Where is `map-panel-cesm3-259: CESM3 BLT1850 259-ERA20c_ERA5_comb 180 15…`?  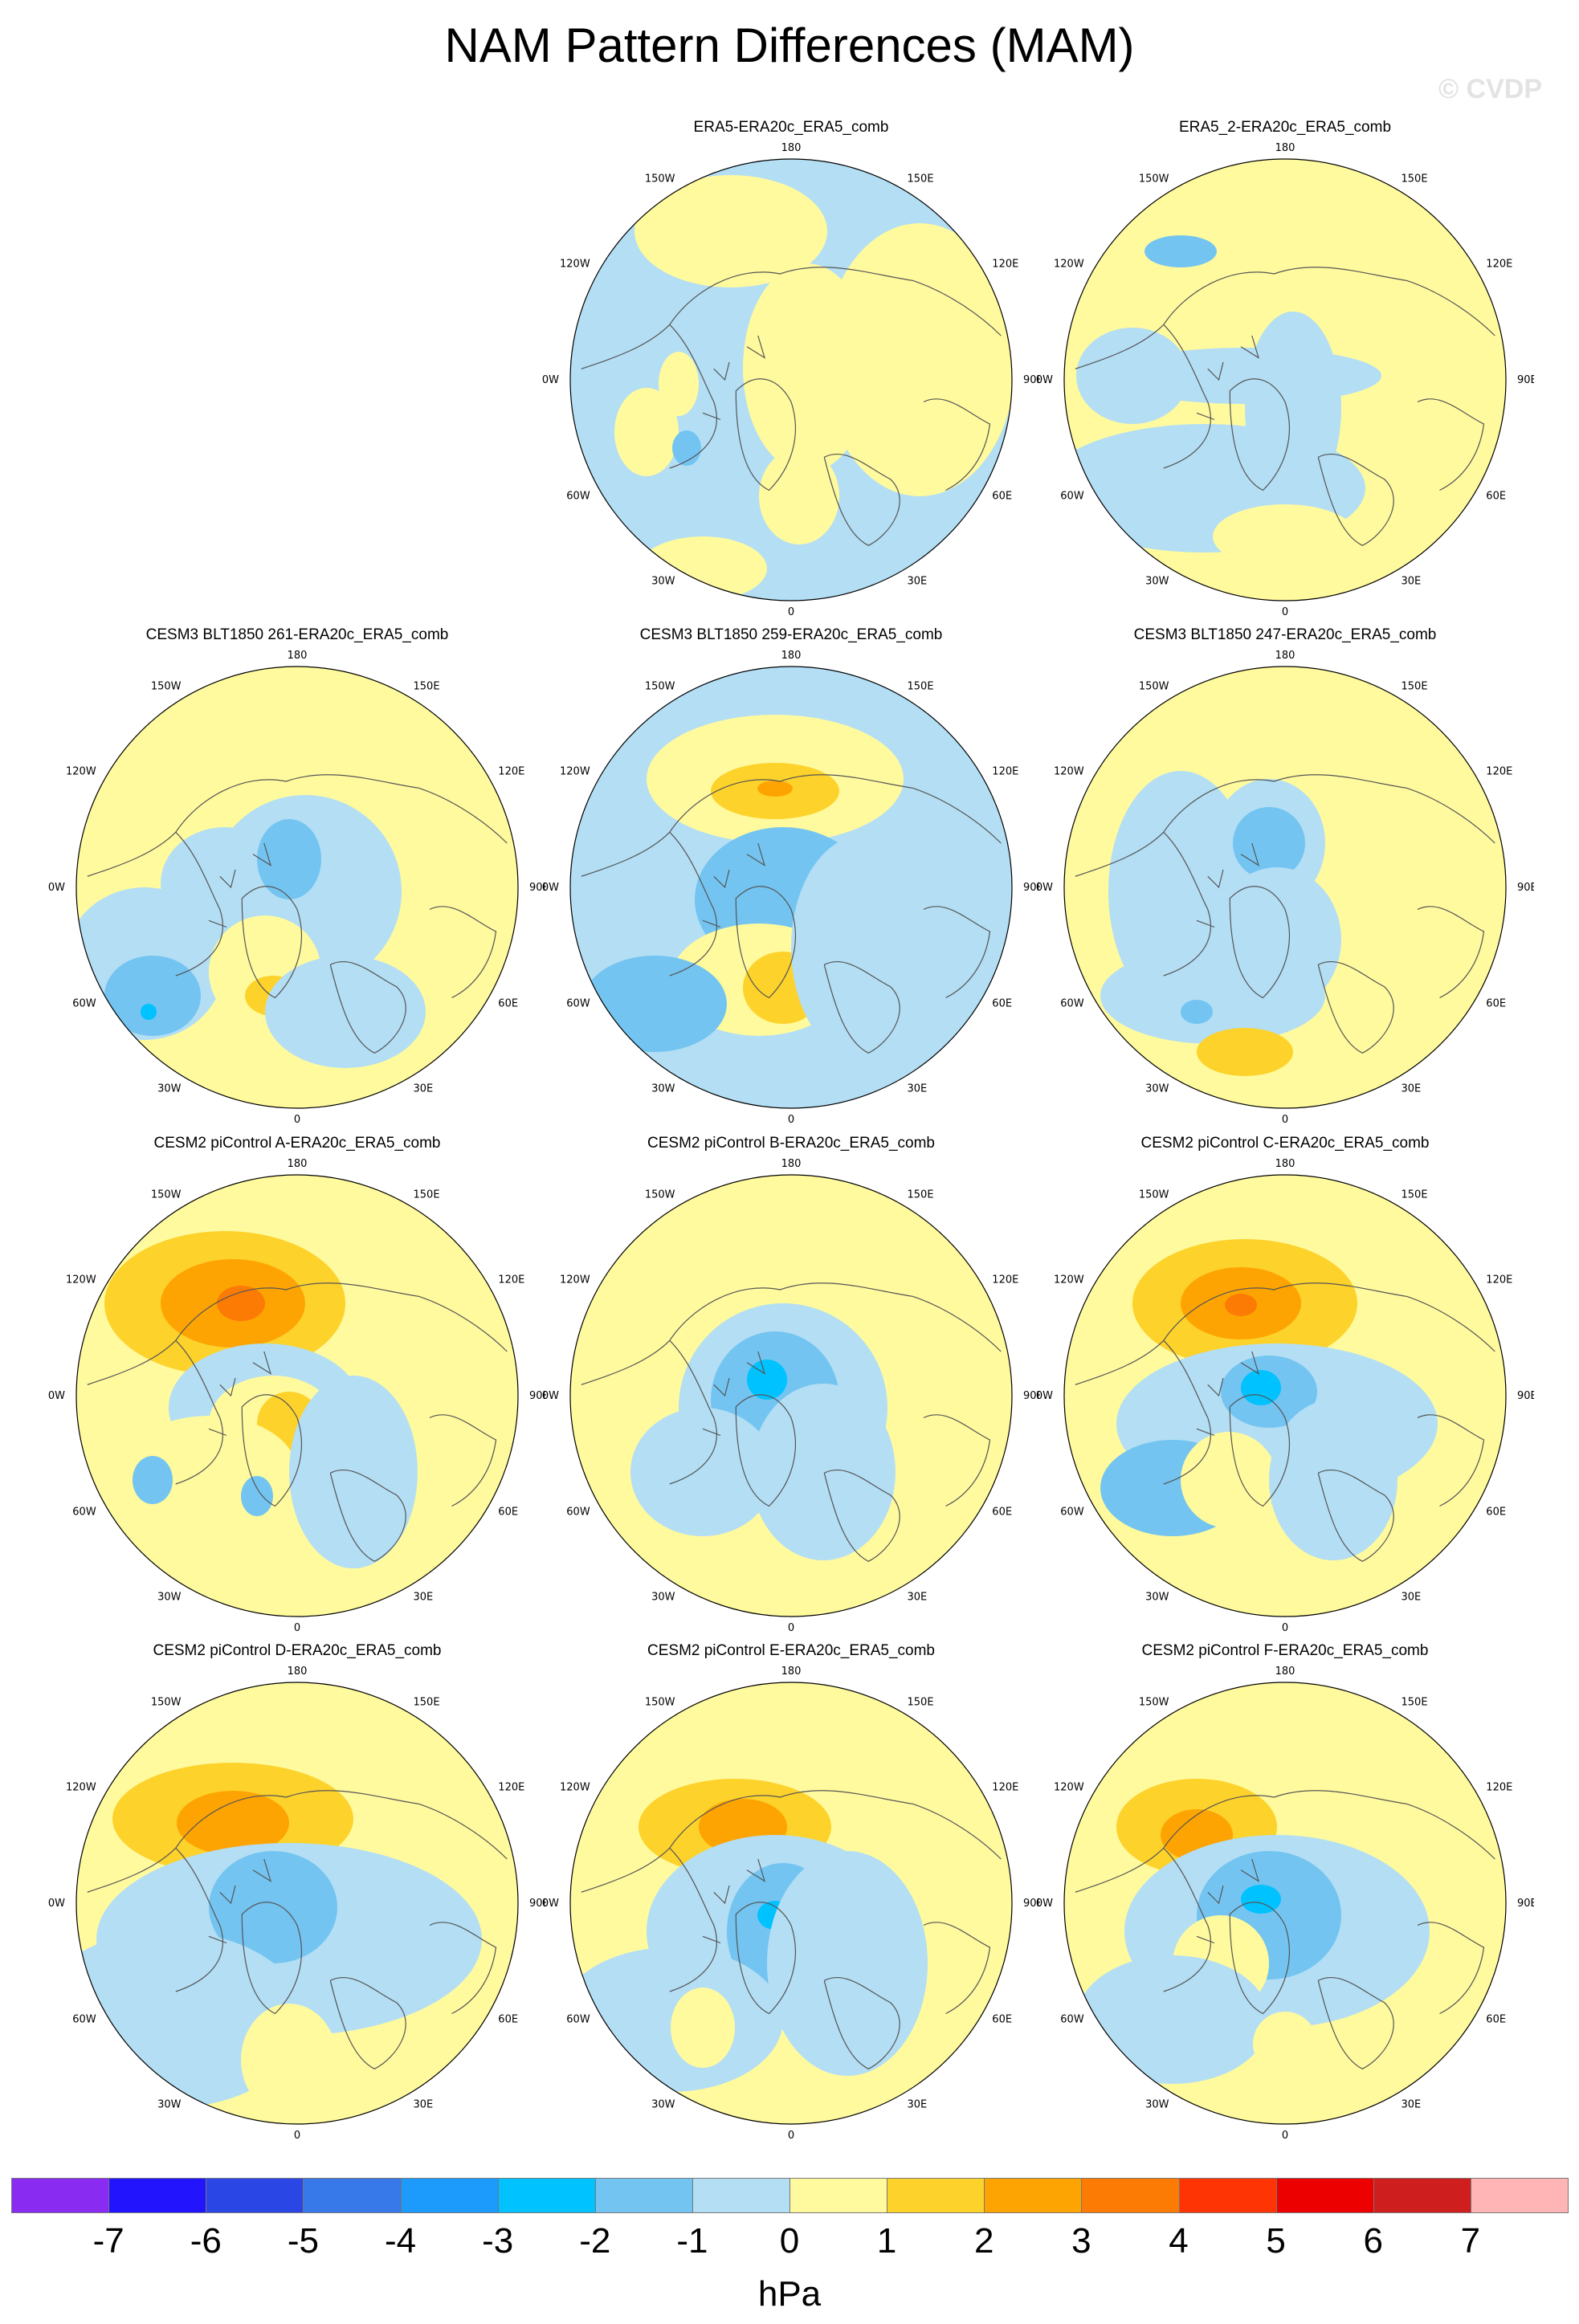 map-panel-cesm3-259: CESM3 BLT1850 259-ERA20c_ERA5_comb 180 15… is located at coordinates (791, 875).